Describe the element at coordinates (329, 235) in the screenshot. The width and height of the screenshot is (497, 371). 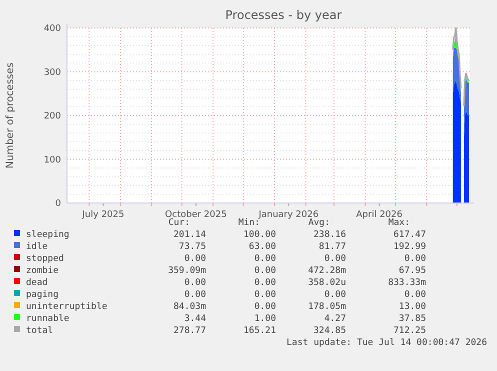
I see `text: 238.16` at that location.